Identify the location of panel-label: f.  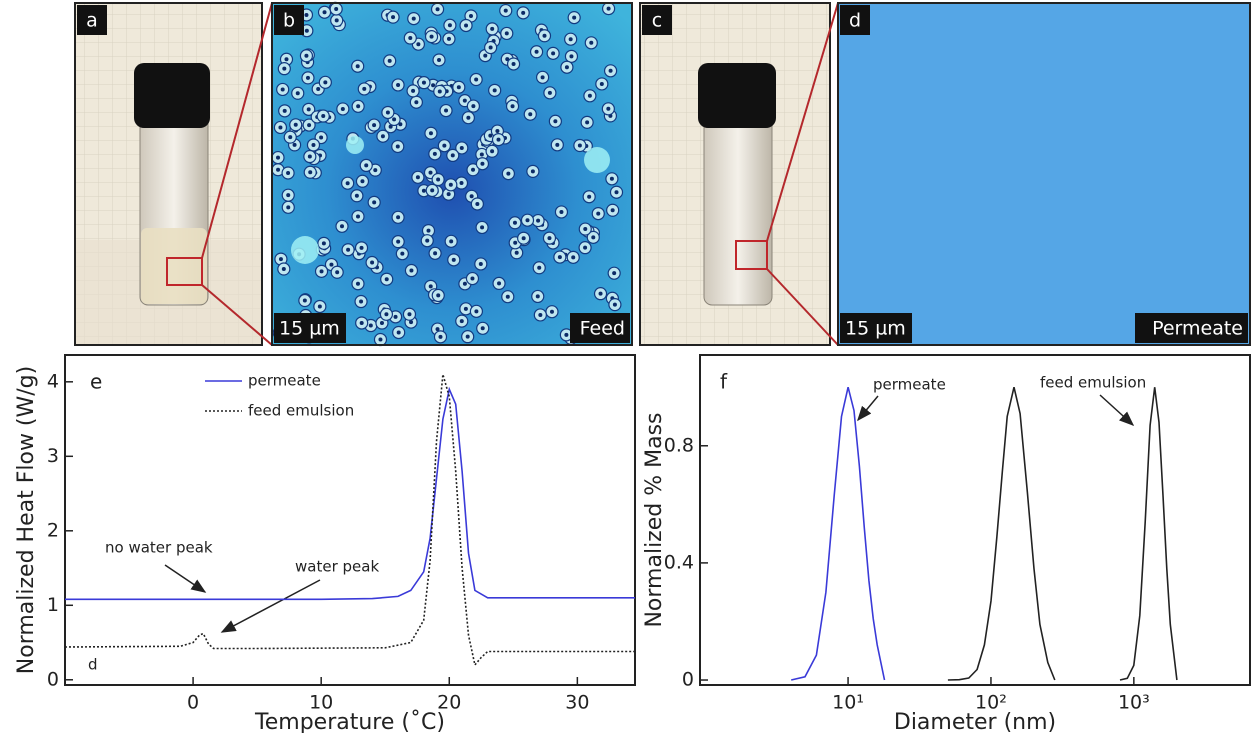
(724, 382).